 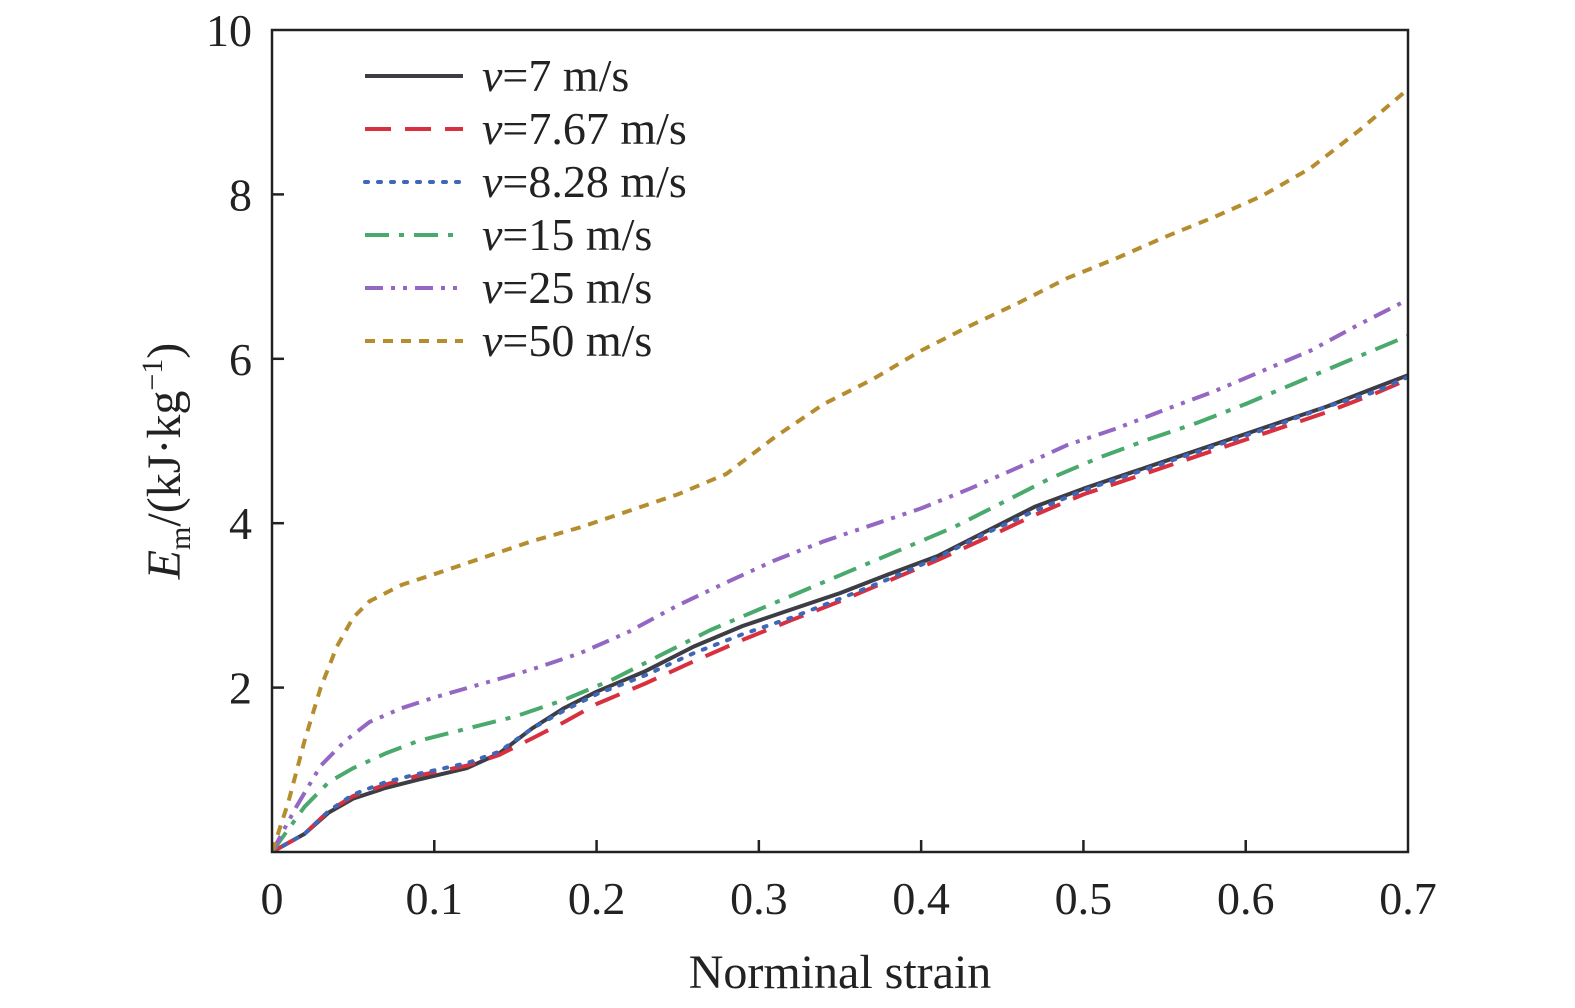 What do you see at coordinates (152, 375) in the screenshot?
I see `y-axis-title-exp: −1` at bounding box center [152, 375].